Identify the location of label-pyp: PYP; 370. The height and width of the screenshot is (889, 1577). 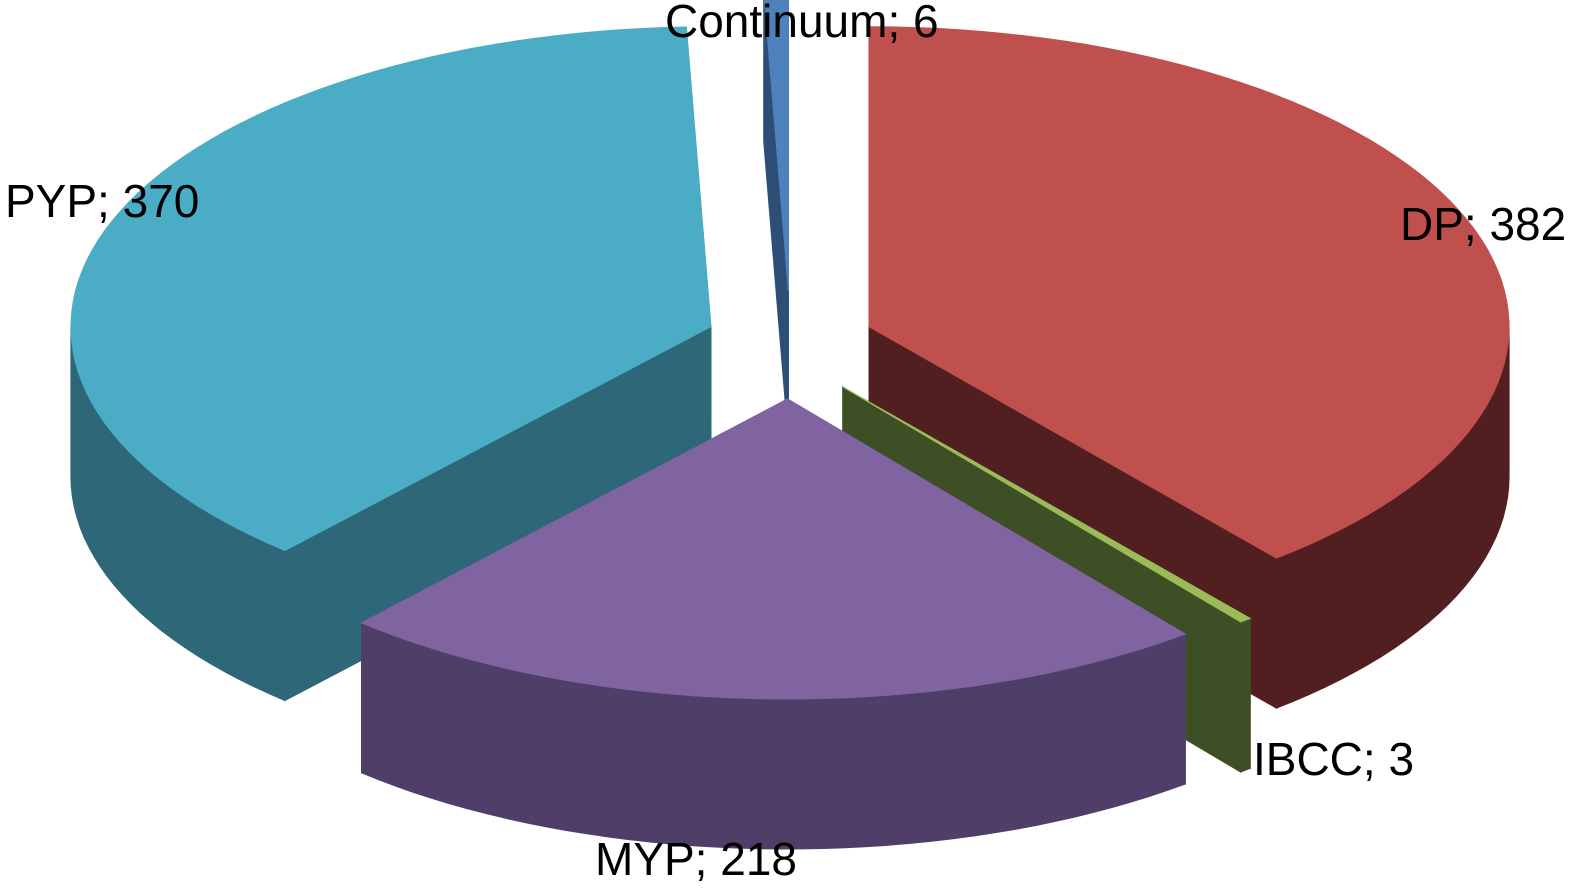
(102, 201).